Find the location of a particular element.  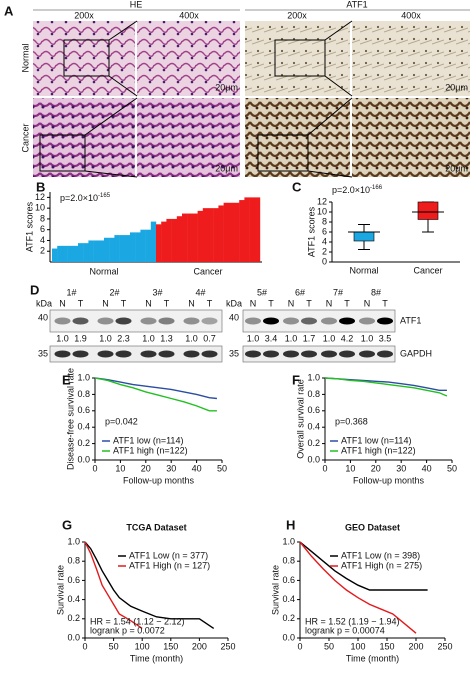

y-tick-label: 0.0 is located at coordinates (288, 637).